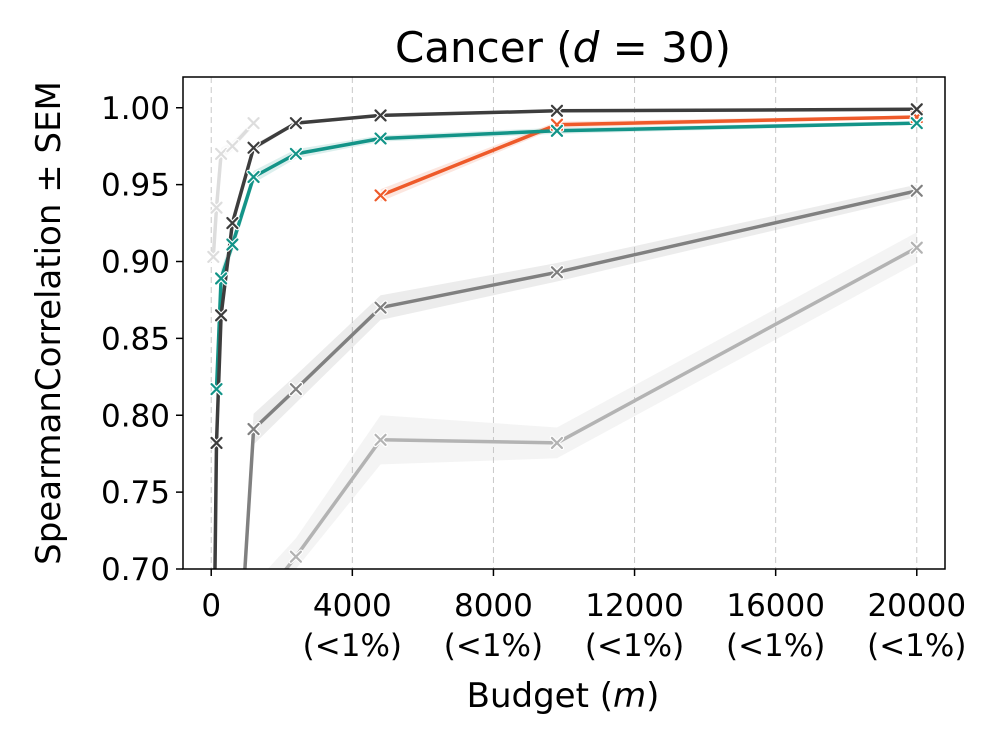 Image resolution: width=996 pixels, height=747 pixels. Describe the element at coordinates (563, 696) in the screenshot. I see `x-axis-title: Budget (m)` at that location.